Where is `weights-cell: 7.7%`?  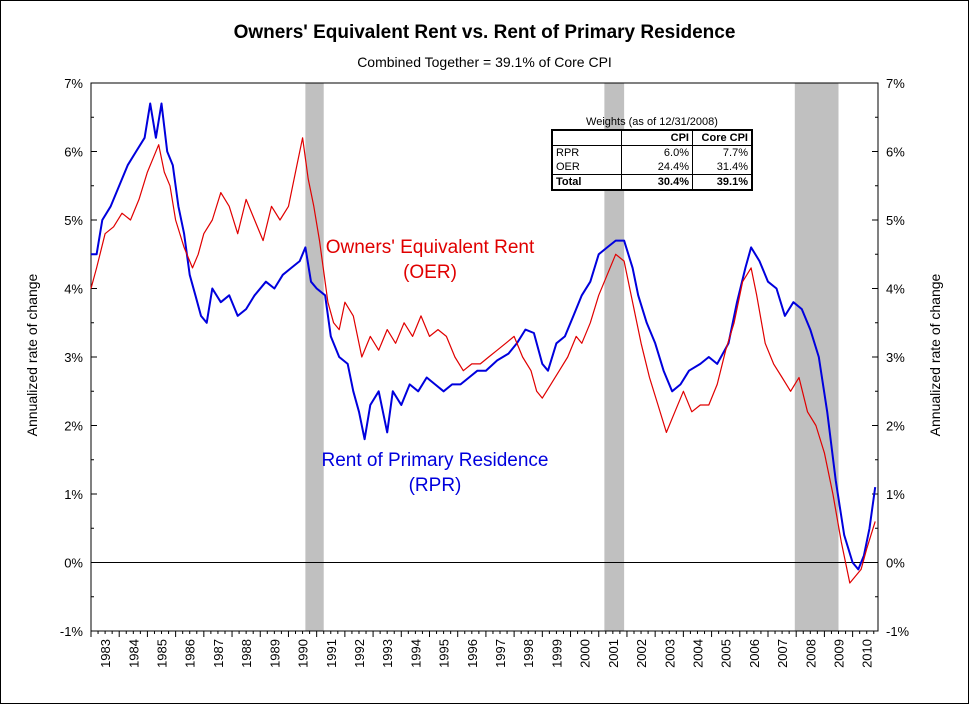 weights-cell: 7.7% is located at coordinates (735, 153).